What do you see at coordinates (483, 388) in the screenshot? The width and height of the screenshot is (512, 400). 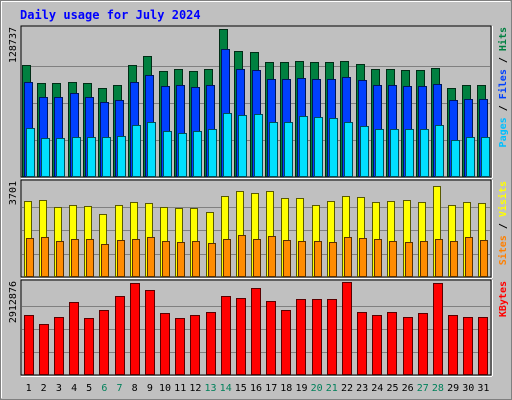 I see `x-tick-label-day-31: 31` at bounding box center [483, 388].